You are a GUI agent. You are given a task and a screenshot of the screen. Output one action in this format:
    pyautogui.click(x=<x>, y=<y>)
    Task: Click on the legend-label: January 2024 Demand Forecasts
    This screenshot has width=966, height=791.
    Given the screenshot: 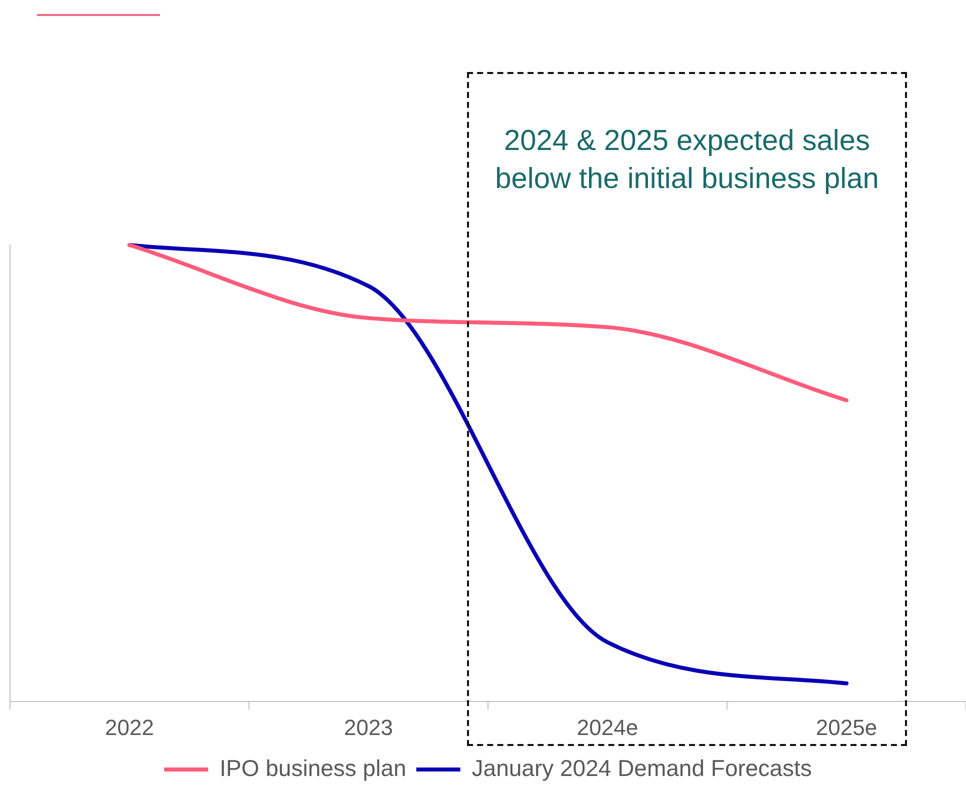 What is the action you would take?
    pyautogui.click(x=642, y=767)
    